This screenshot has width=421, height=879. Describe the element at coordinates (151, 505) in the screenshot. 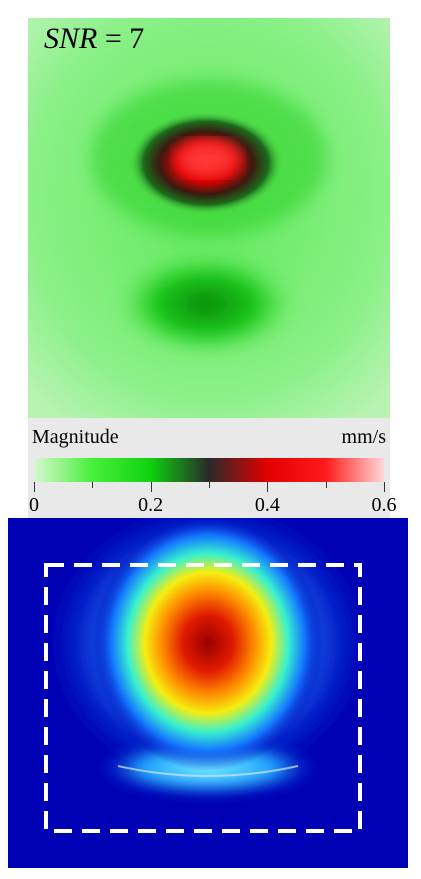

I see `colorbar-tick-label: 0.2` at that location.